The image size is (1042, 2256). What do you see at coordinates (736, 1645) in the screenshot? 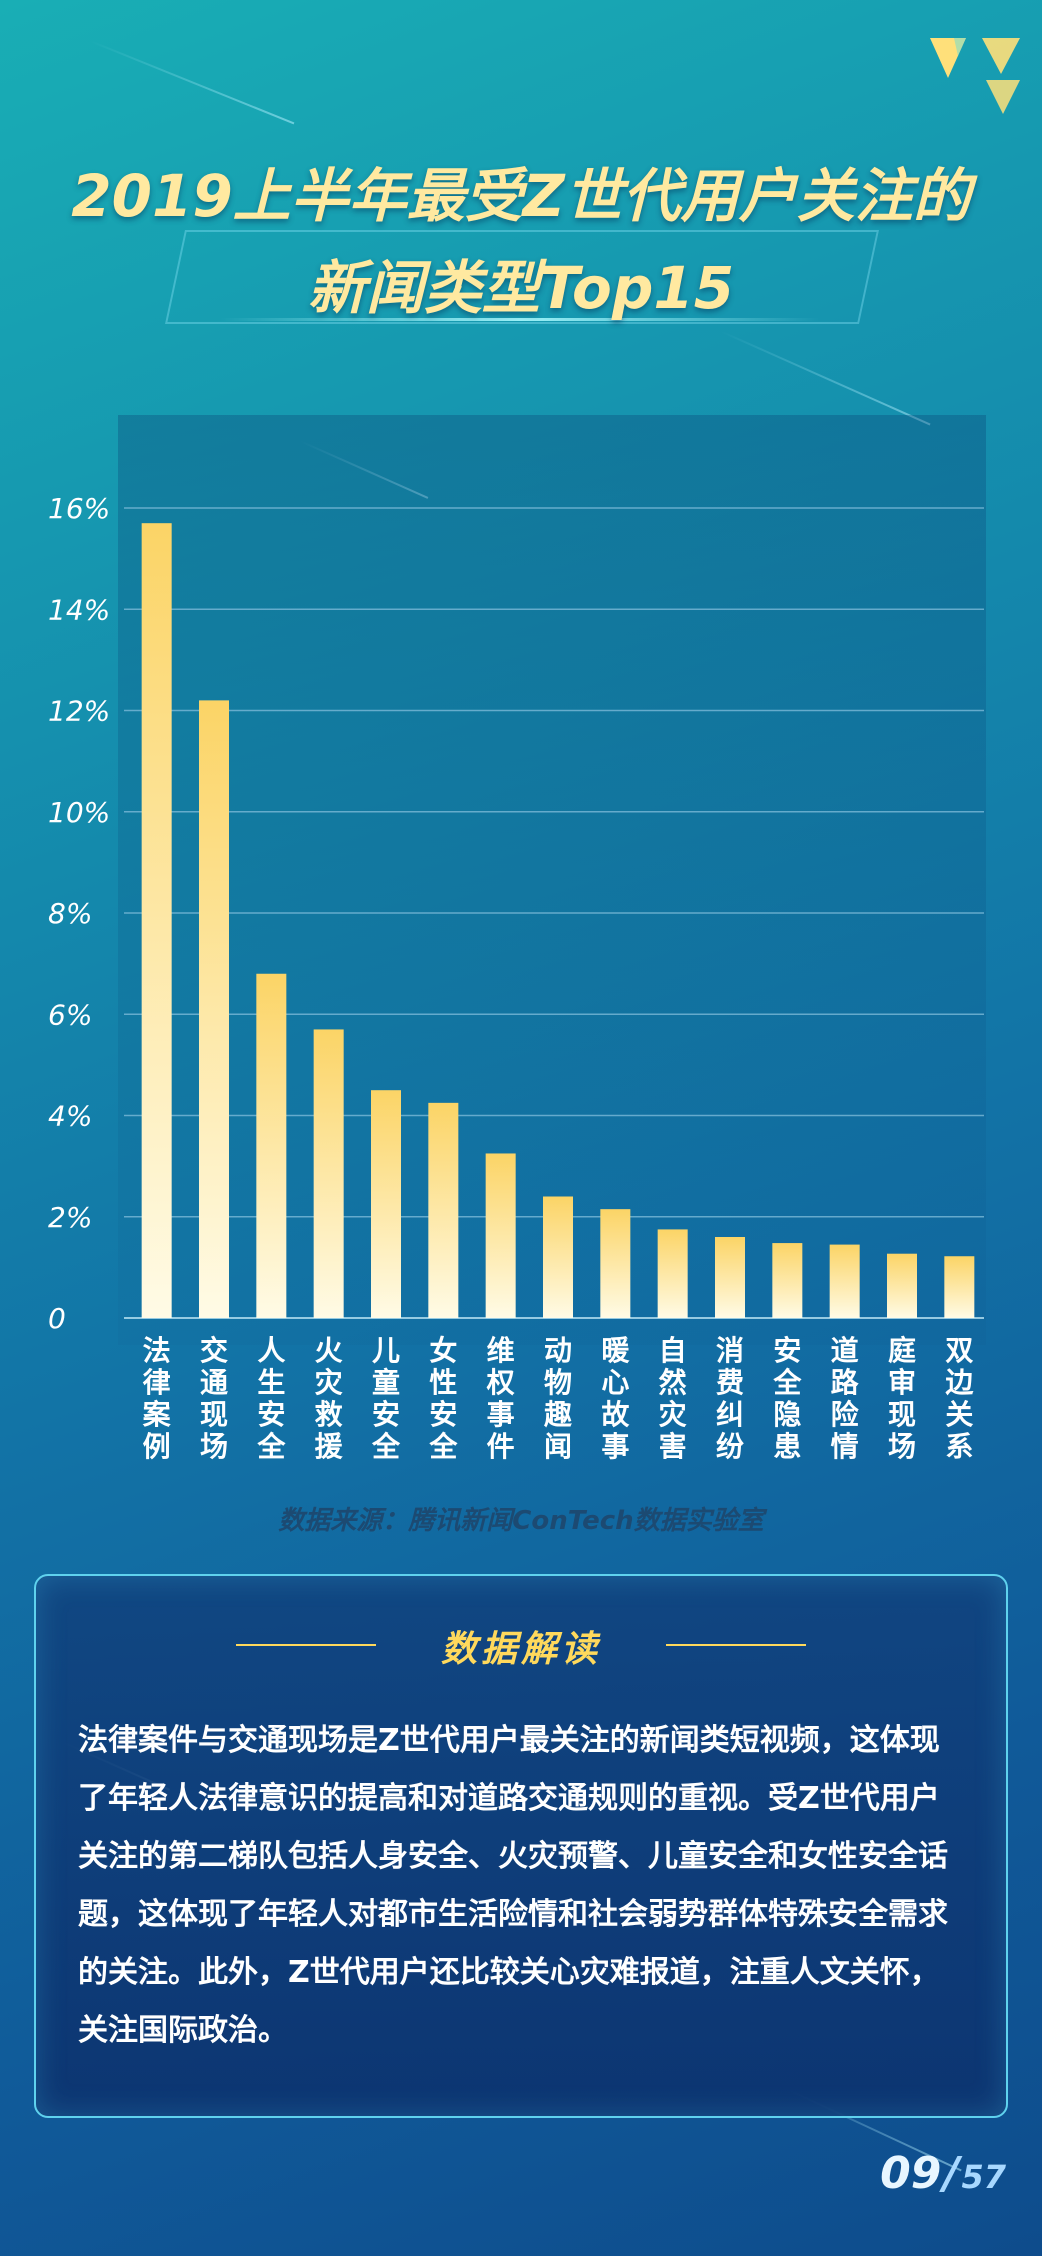
I see `header-rule-right` at bounding box center [736, 1645].